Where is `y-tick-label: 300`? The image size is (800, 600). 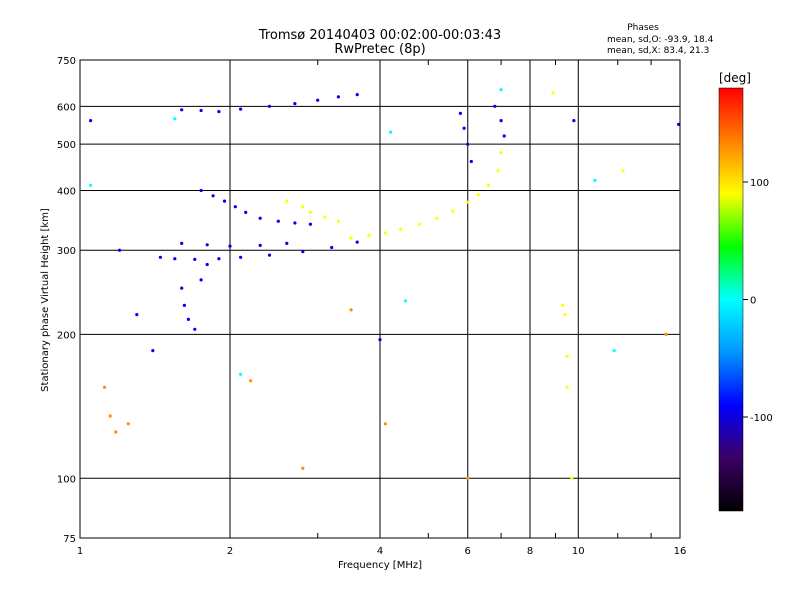
y-tick-label: 300 is located at coordinates (66, 251).